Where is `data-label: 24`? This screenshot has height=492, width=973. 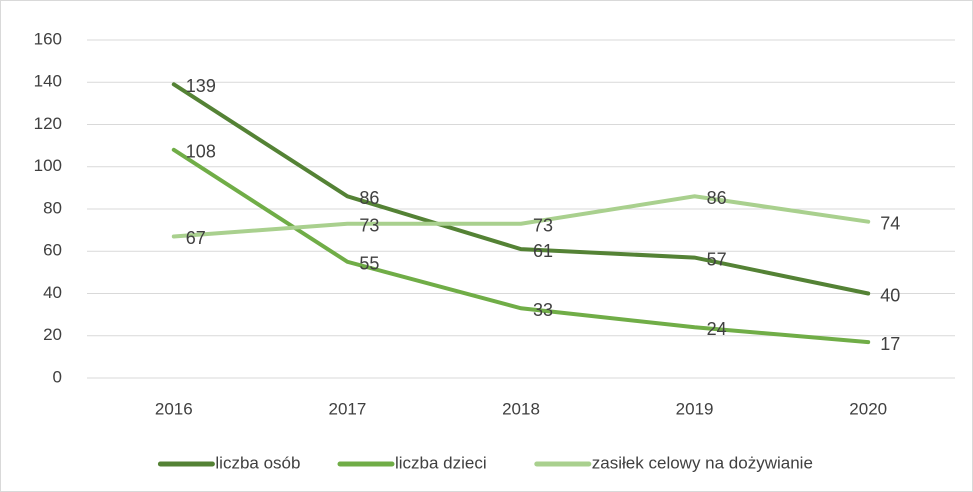 data-label: 24 is located at coordinates (717, 329).